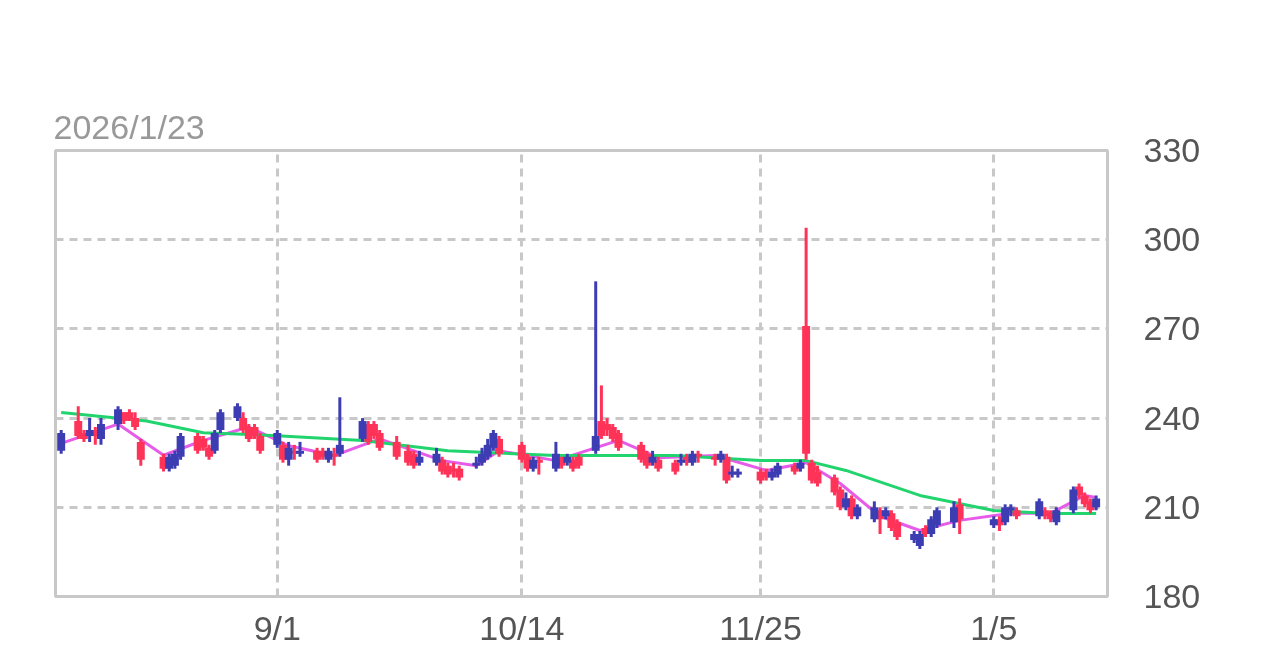  I want to click on x-tick-label: 1/5, so click(994, 627).